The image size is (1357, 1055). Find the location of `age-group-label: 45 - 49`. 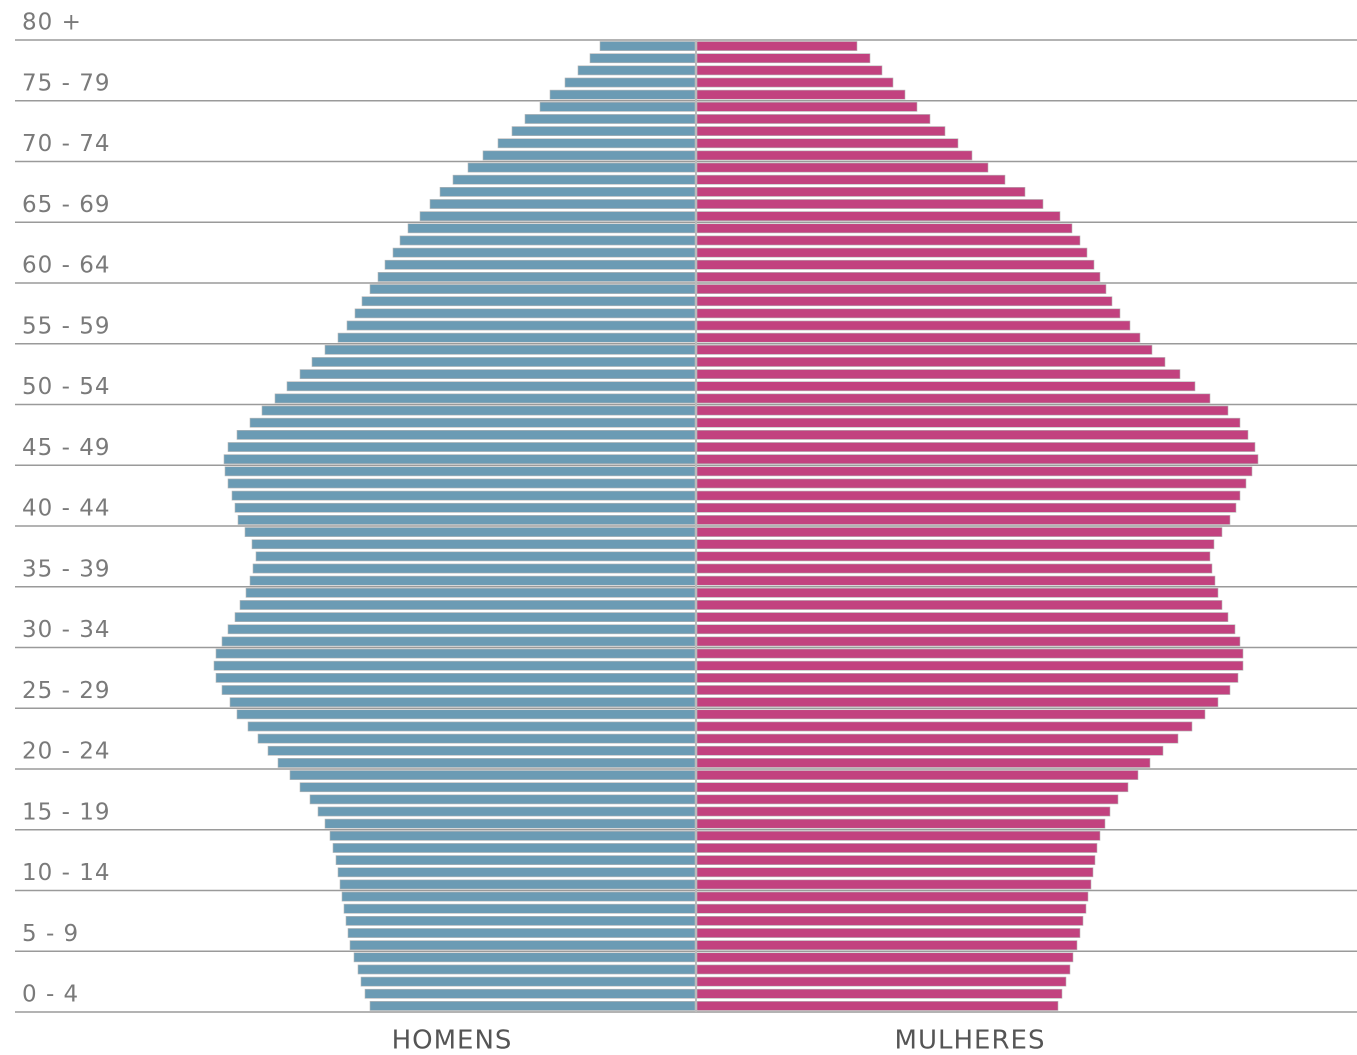

age-group-label: 45 - 49 is located at coordinates (66, 448).